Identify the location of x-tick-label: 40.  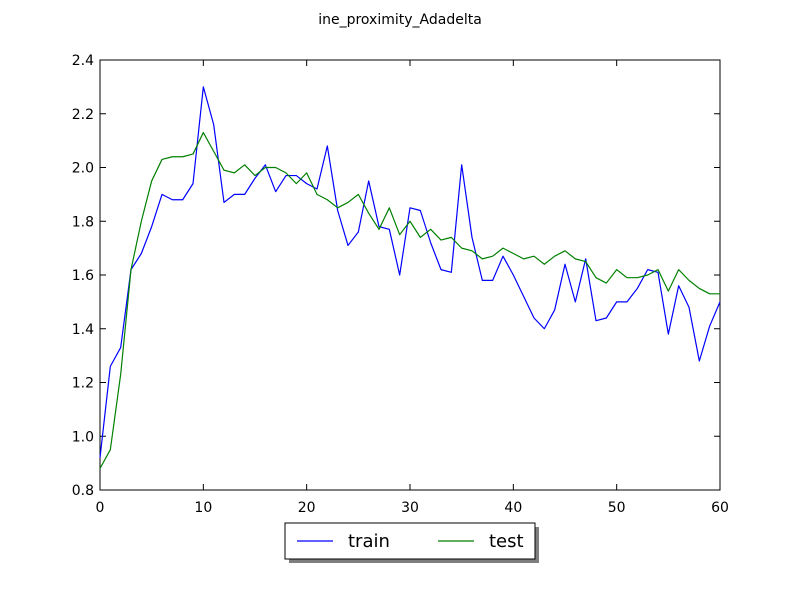
(513, 508).